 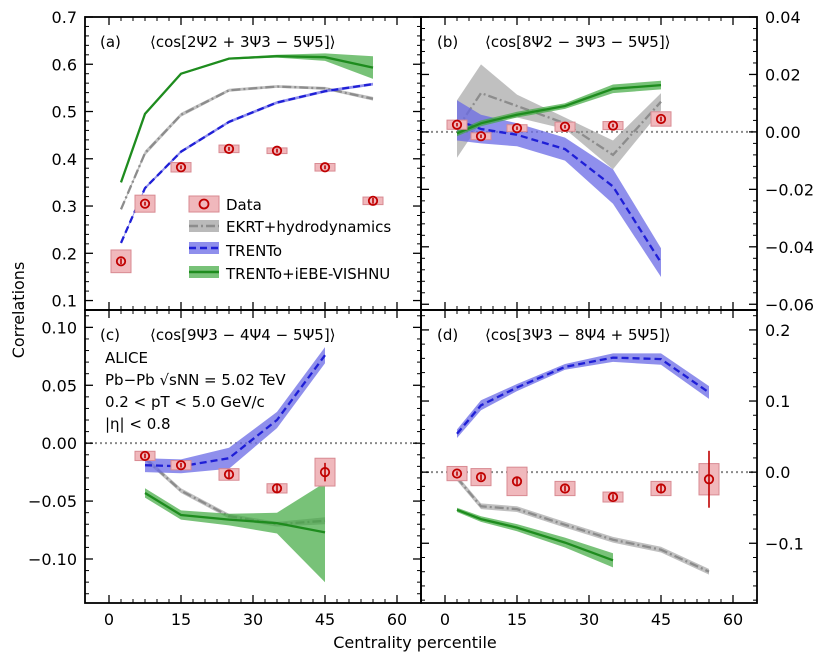 I want to click on panel-label-a: (a), so click(x=110, y=42).